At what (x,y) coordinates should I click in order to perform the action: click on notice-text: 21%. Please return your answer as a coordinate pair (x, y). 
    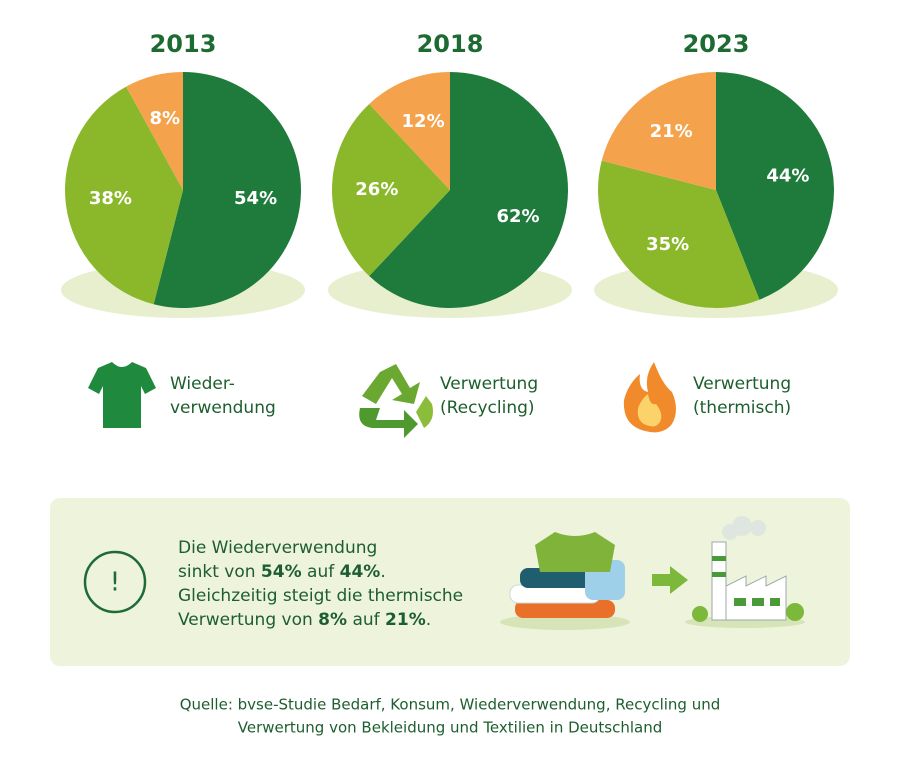
    Looking at the image, I should click on (405, 620).